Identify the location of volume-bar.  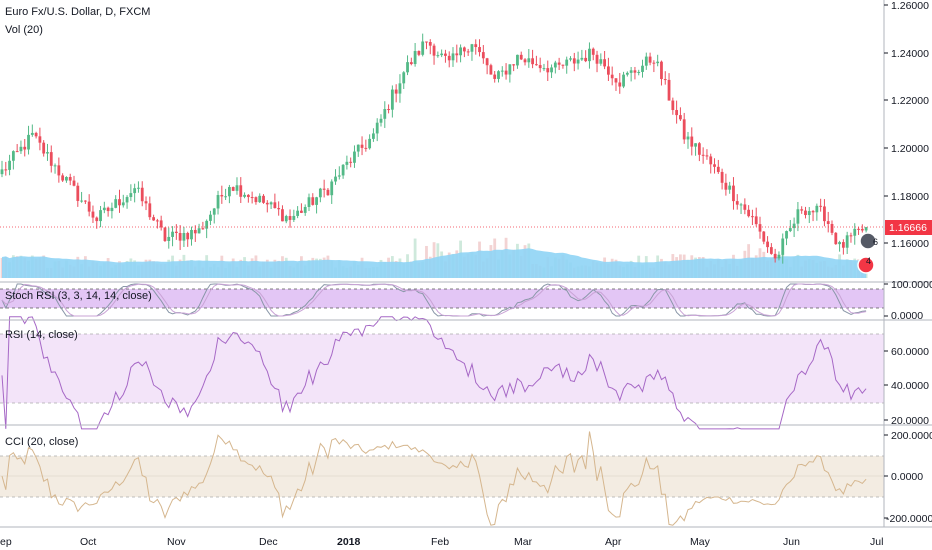
(415, 258).